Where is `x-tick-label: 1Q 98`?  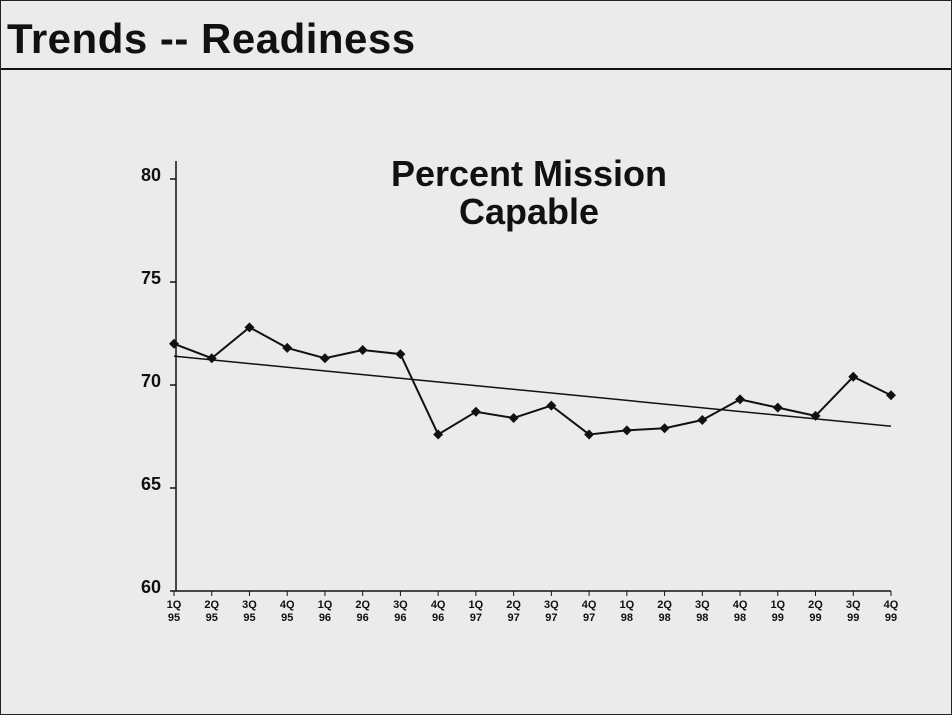
x-tick-label: 1Q 98 is located at coordinates (627, 611).